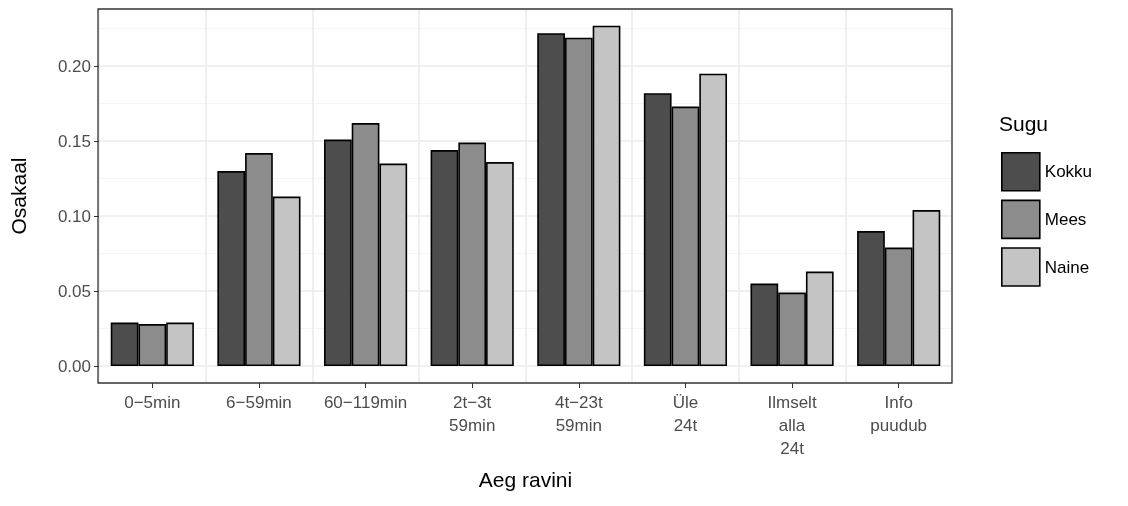 This screenshot has width=1128, height=506. Describe the element at coordinates (365, 402) in the screenshot. I see `x-tick-label: 60−119min` at that location.